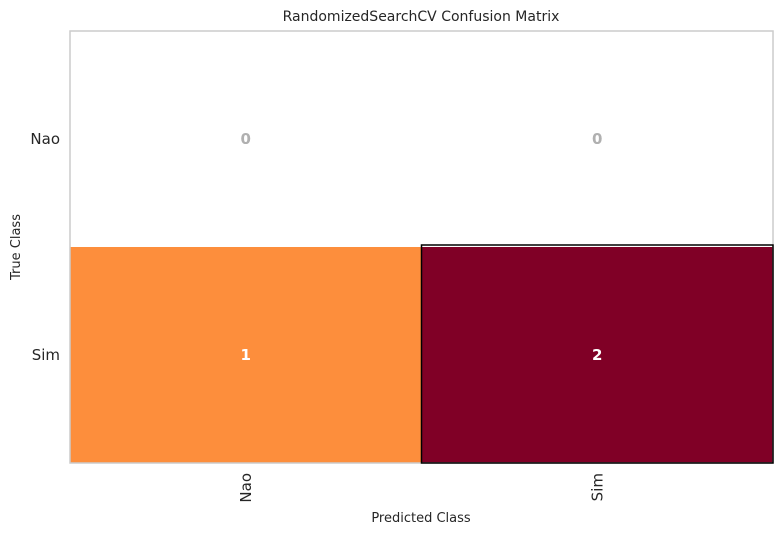 The image size is (784, 539). What do you see at coordinates (246, 488) in the screenshot?
I see `x-tick-label: Nao` at bounding box center [246, 488].